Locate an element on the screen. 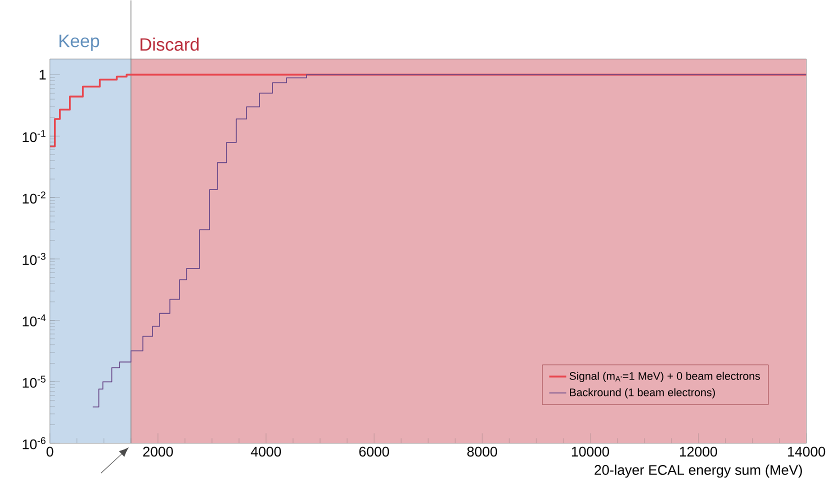 This screenshot has width=829, height=481. y-tick-label: 10$^{-5}$ is located at coordinates (34, 382).